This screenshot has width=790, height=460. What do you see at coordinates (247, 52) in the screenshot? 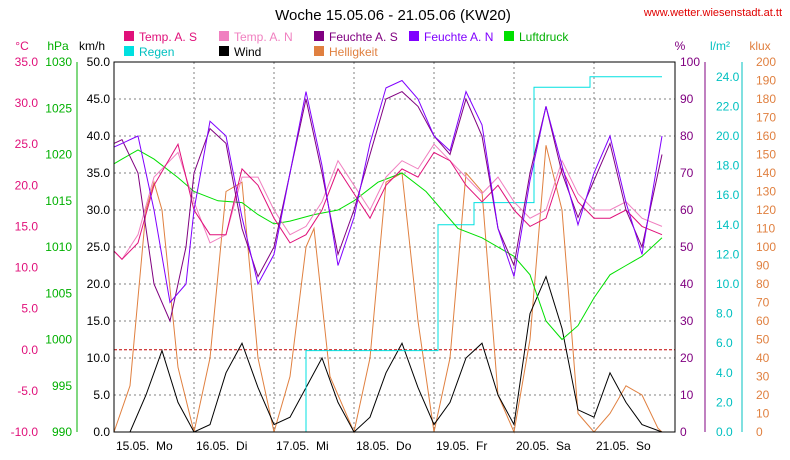
I see `legend-label-wind: Wind` at bounding box center [247, 52].